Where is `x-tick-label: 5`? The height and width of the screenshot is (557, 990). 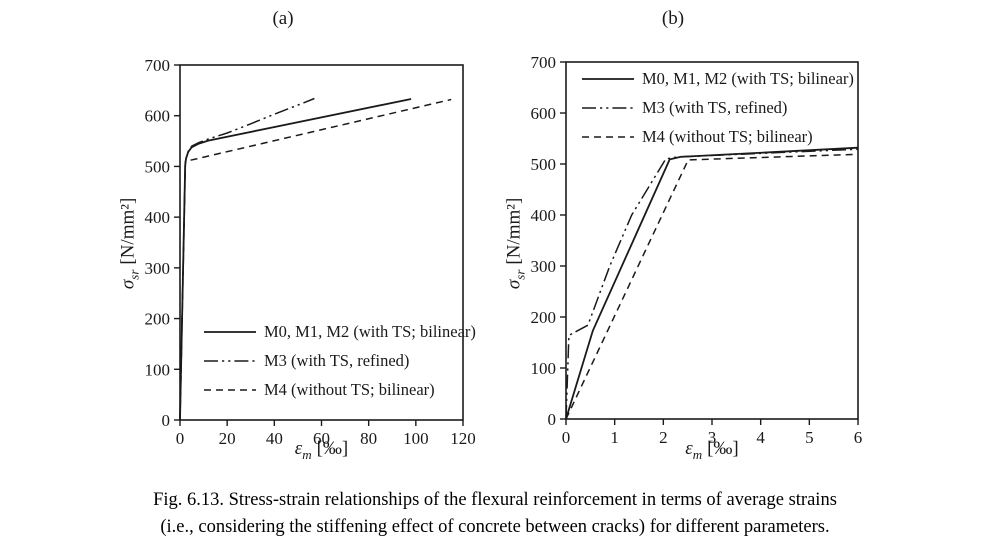
x-tick-label: 5 is located at coordinates (809, 437).